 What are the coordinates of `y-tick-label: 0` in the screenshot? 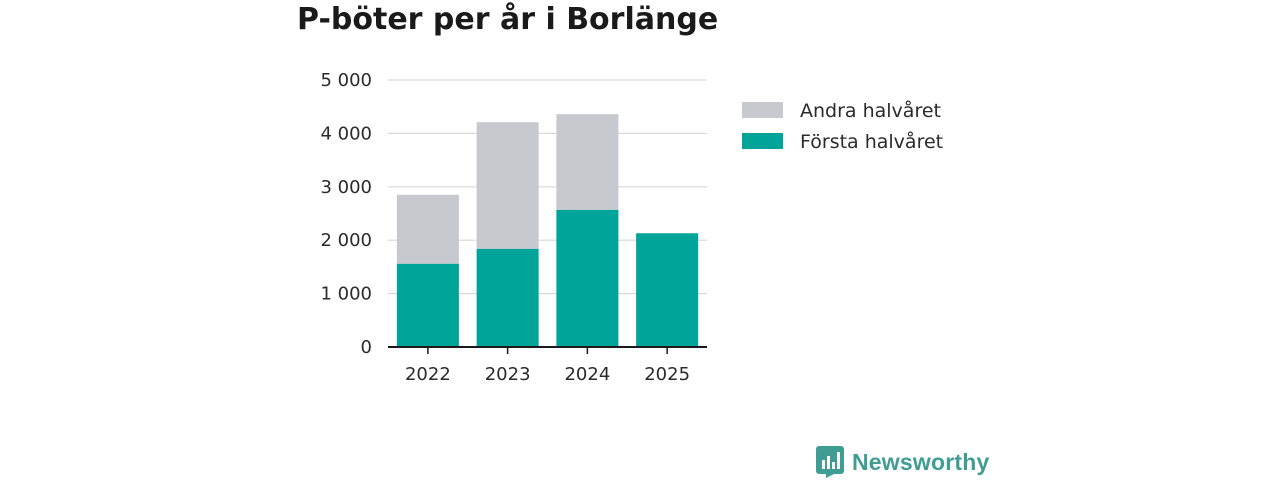 It's located at (366, 347).